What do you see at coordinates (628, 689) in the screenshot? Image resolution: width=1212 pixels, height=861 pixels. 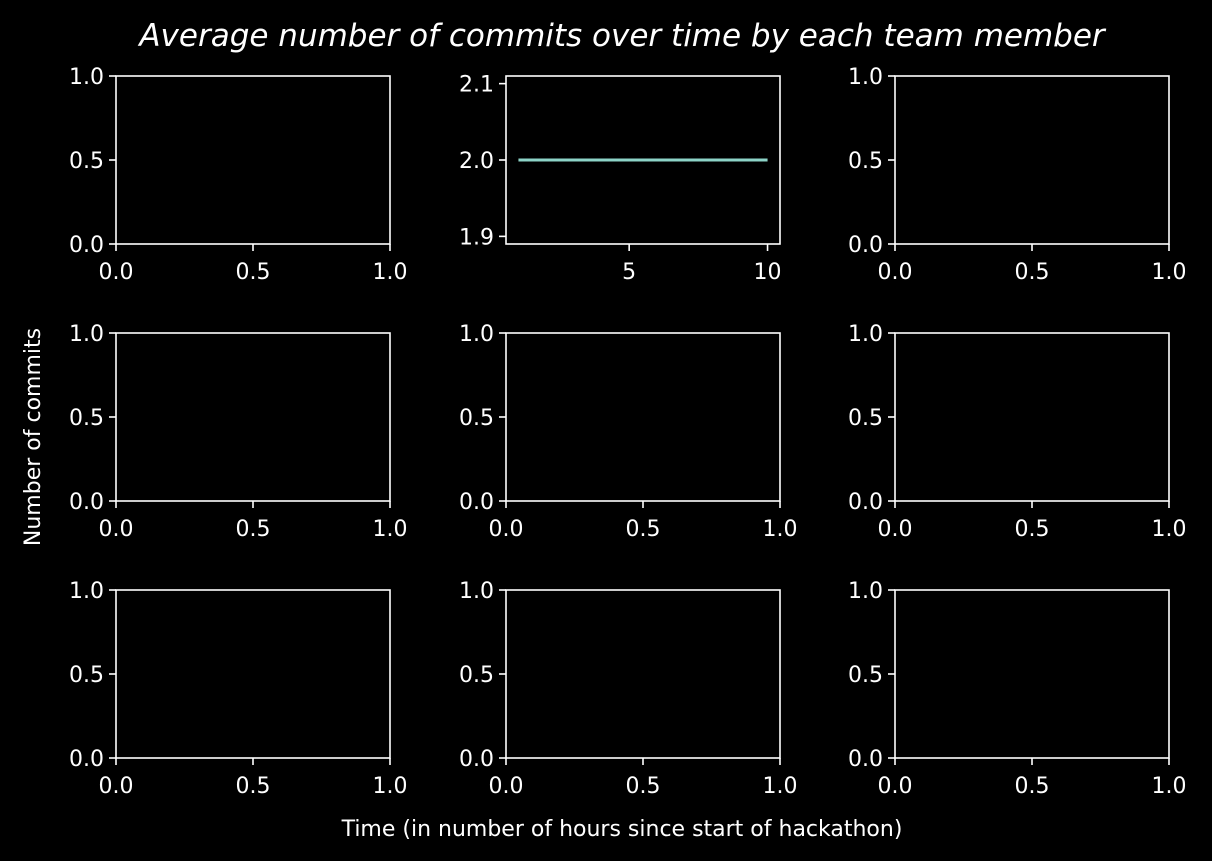 I see `subplot-8: 0.0 0.5 1.0 0.0 0.5 1.0` at bounding box center [628, 689].